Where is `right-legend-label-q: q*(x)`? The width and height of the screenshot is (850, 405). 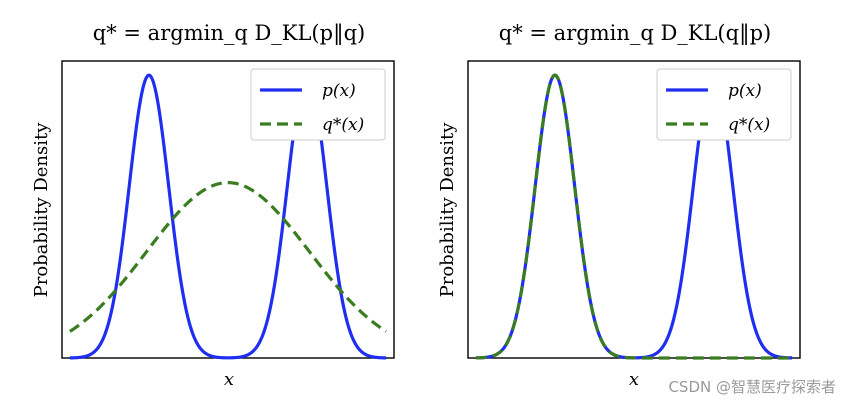
right-legend-label-q: q*(x) is located at coordinates (749, 125).